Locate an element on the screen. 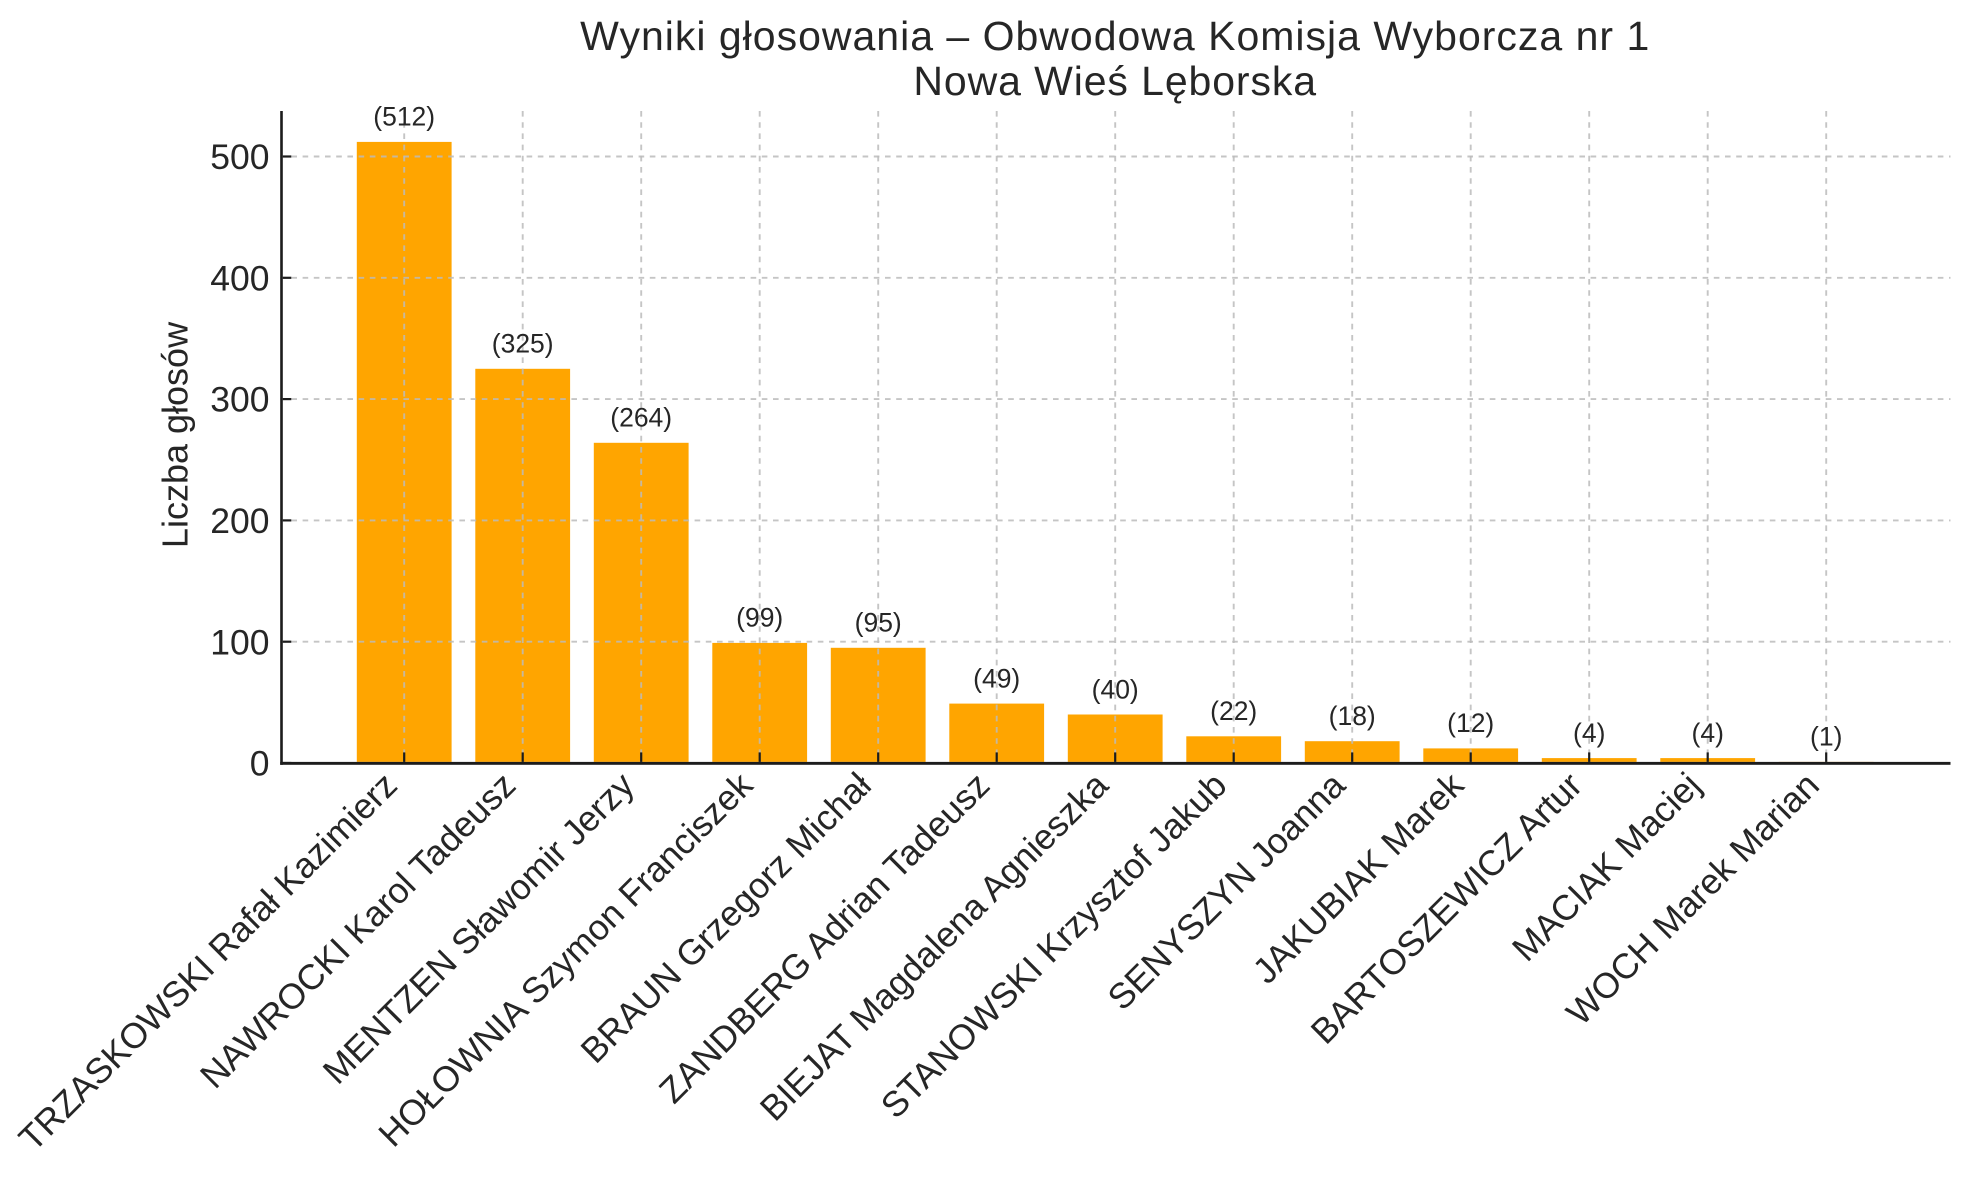 This screenshot has height=1180, width=1971. svg-text: 500 is located at coordinates (239, 157).